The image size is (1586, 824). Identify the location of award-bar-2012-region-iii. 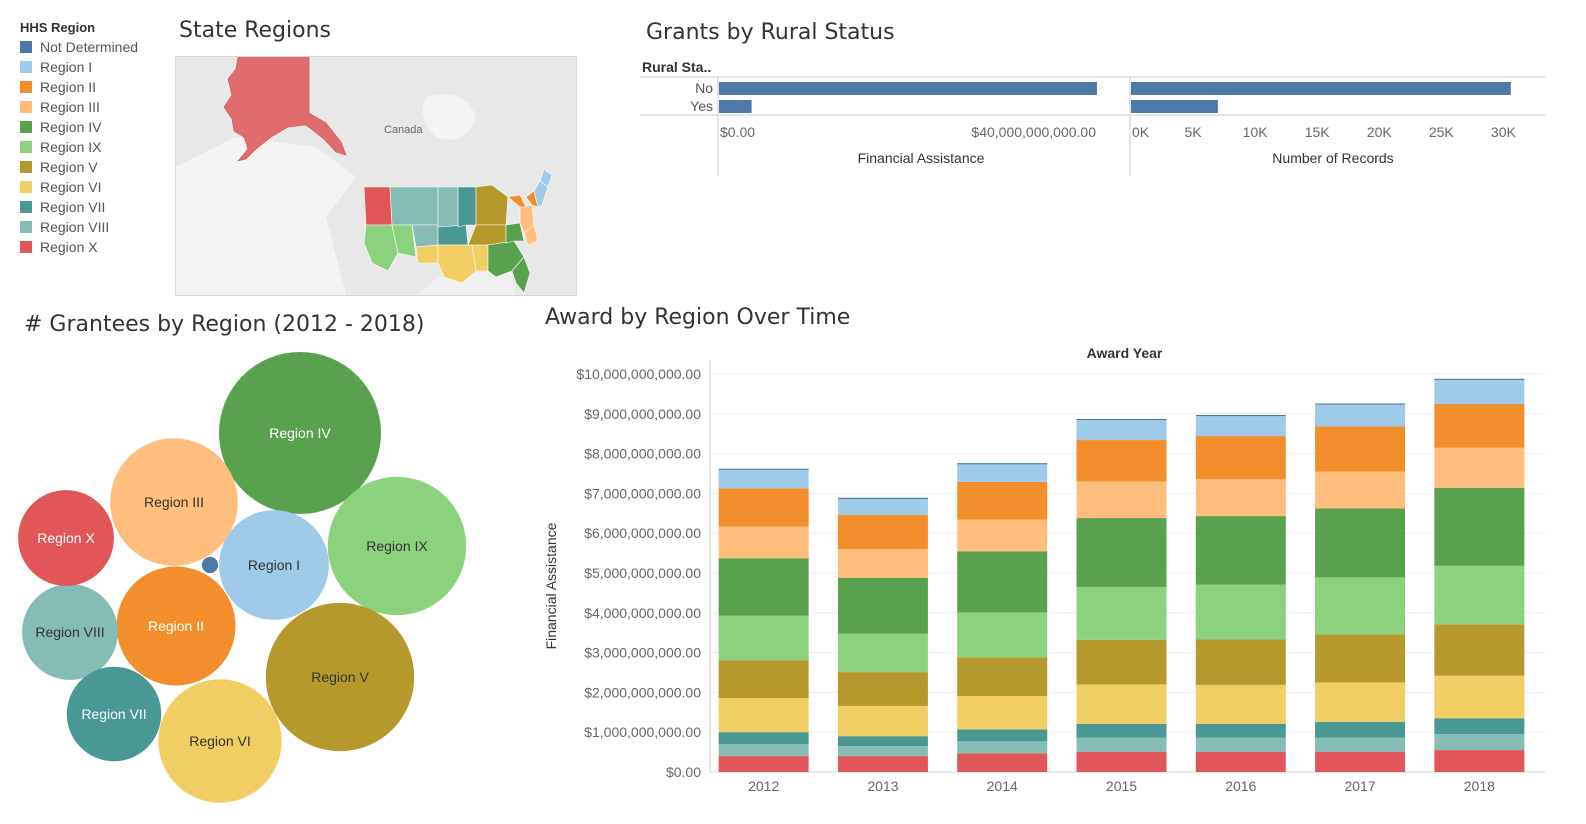
(763, 542).